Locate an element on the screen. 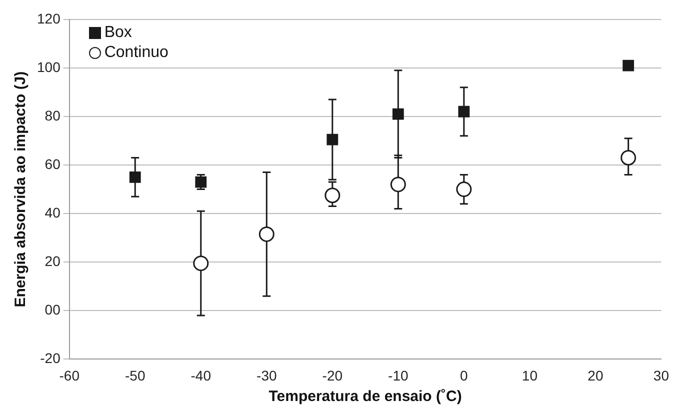 This screenshot has height=414, width=680. x-tick-label: 0 is located at coordinates (464, 375).